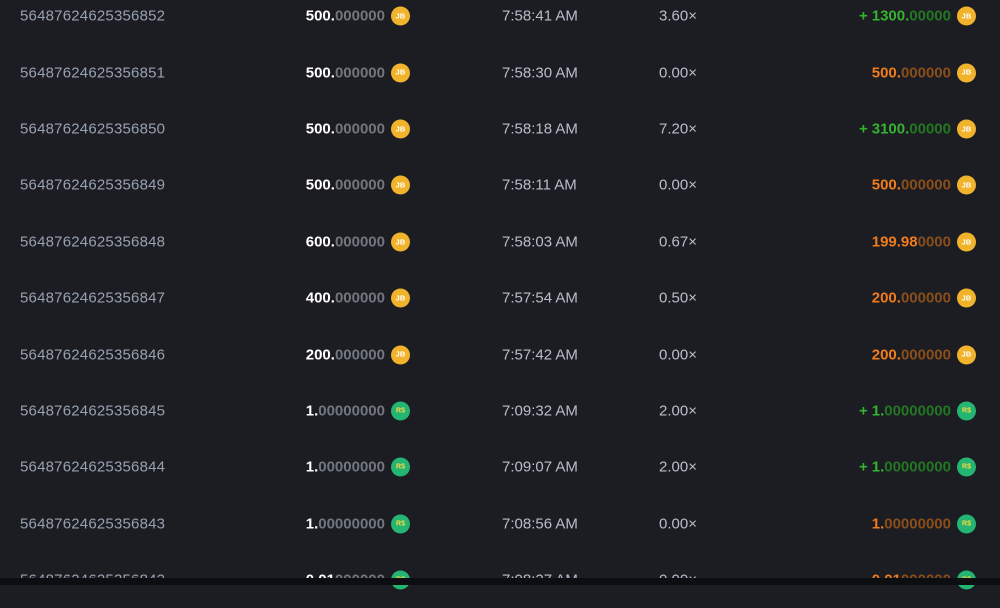 The image size is (1000, 608). Describe the element at coordinates (93, 242) in the screenshot. I see `bet-id: 56487624625356848` at that location.